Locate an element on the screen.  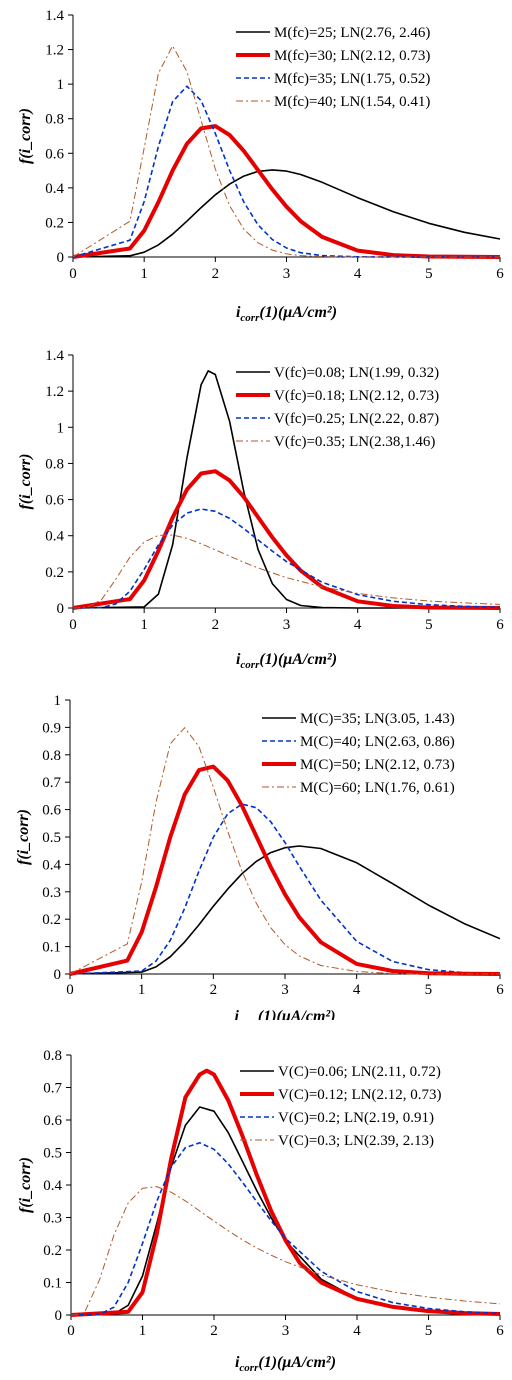
legend-label: M(C)=50; LN(2.12, 0.73) is located at coordinates (377, 765).